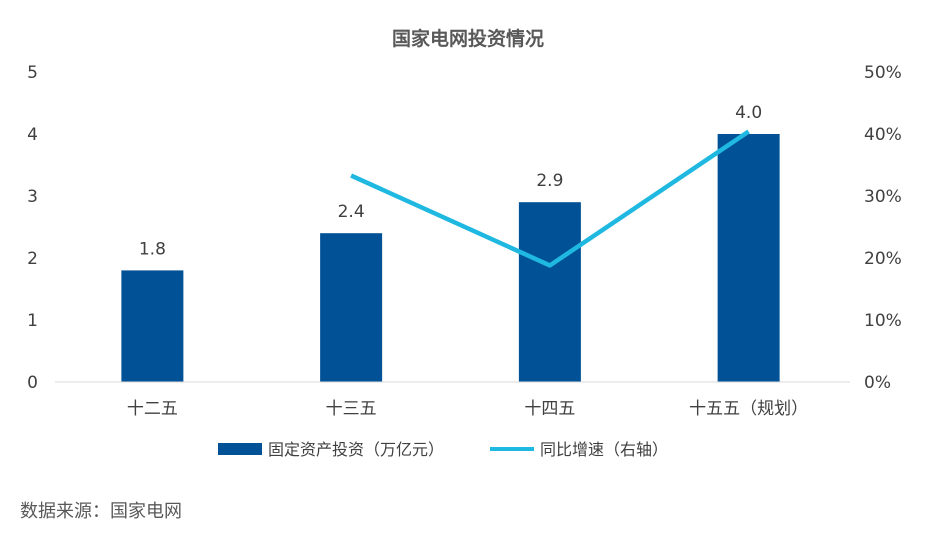  Describe the element at coordinates (883, 259) in the screenshot. I see `y2-tick-label: 20%` at that location.